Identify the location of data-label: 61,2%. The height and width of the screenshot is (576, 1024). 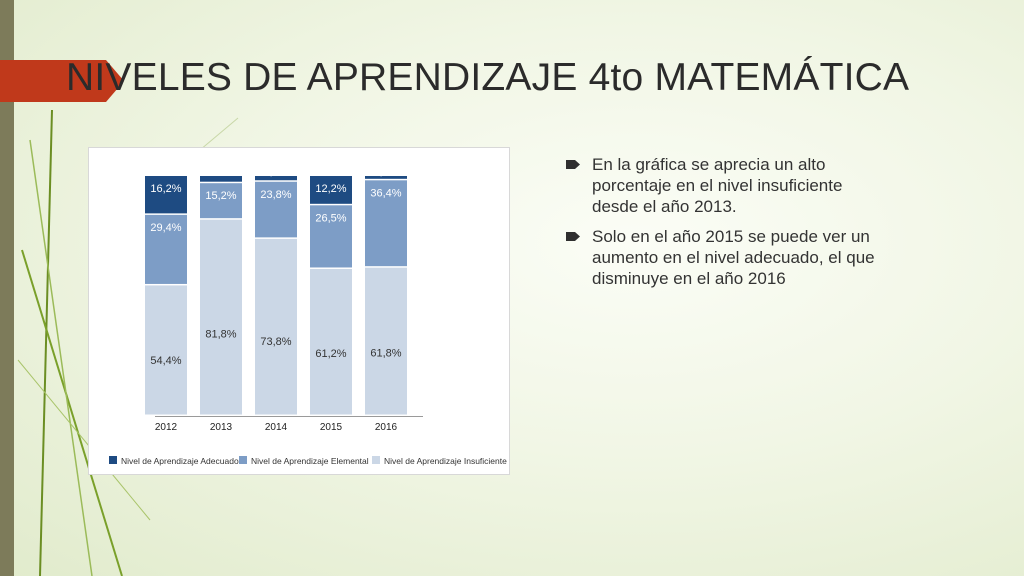
(330, 354).